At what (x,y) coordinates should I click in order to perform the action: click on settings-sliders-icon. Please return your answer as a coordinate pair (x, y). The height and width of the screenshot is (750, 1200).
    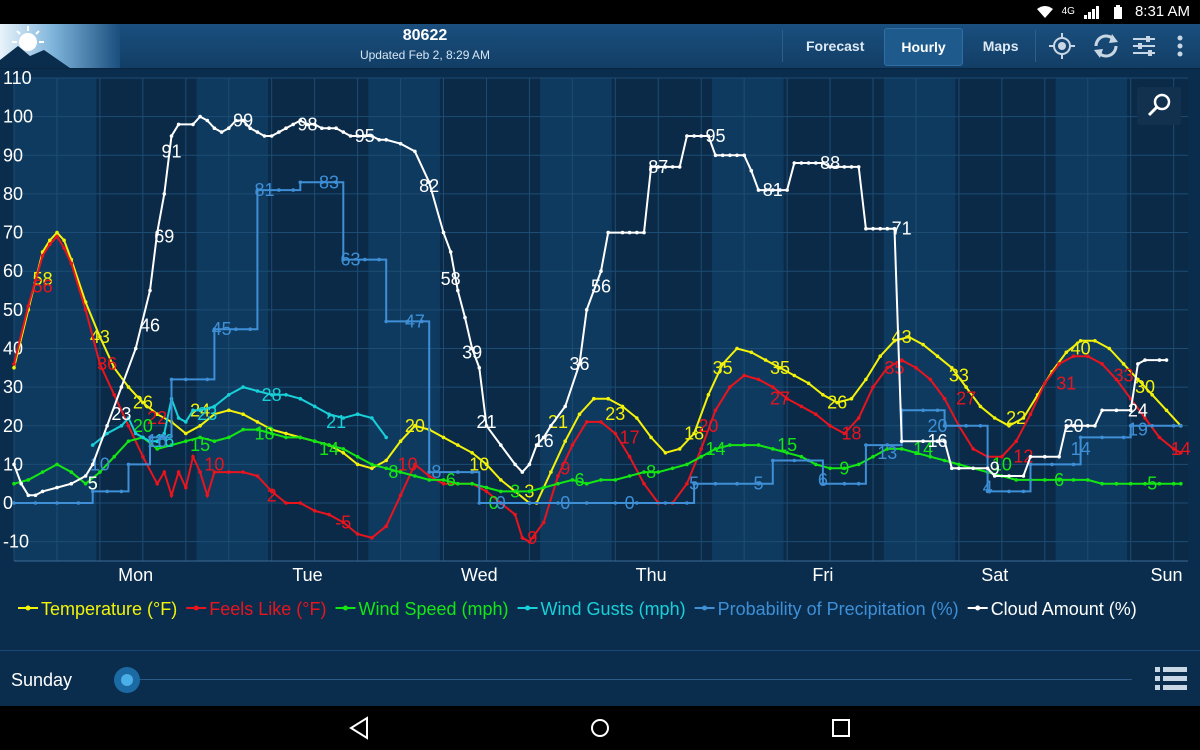
    Looking at the image, I should click on (1144, 46).